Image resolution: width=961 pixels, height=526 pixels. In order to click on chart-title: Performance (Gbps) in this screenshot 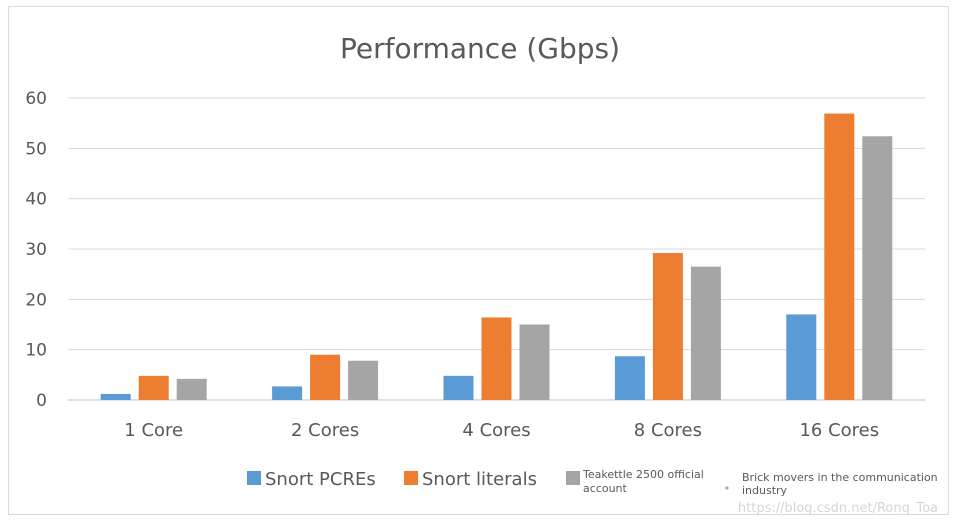, I will do `click(480, 48)`.